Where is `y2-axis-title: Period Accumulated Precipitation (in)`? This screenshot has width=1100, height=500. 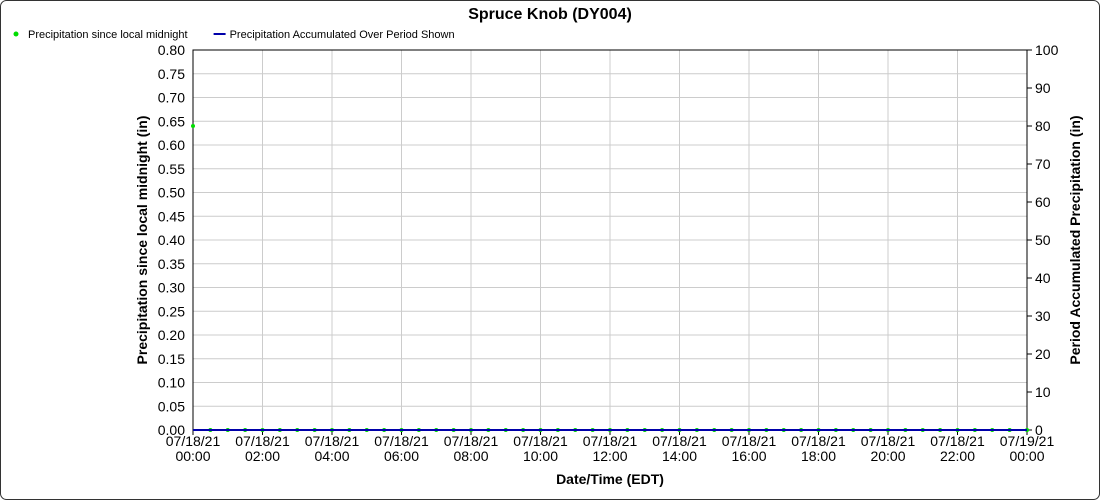
y2-axis-title: Period Accumulated Precipitation (in) is located at coordinates (1075, 239).